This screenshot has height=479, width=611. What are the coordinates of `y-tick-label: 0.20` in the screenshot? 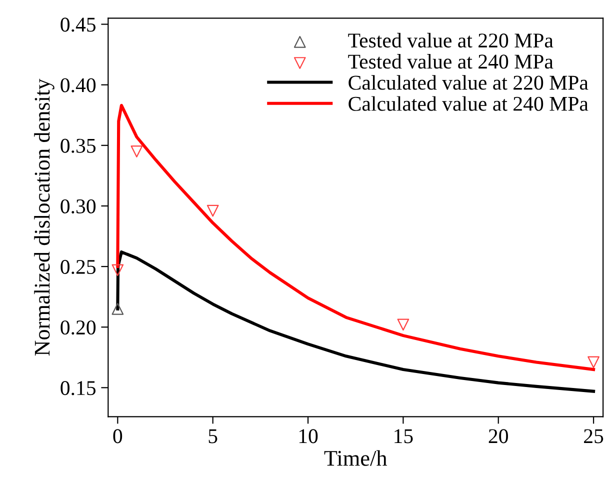 It's located at (78, 327).